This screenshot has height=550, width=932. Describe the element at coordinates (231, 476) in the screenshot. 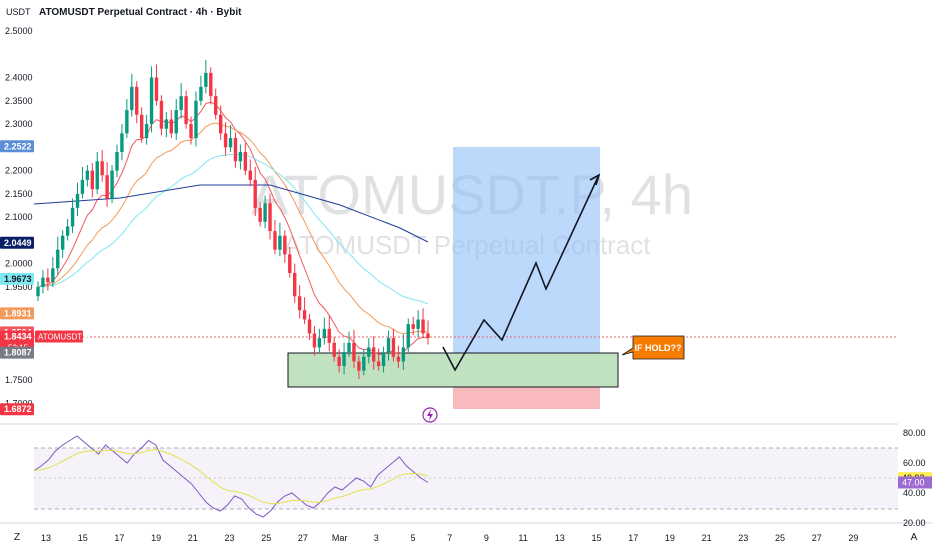

I see `rsi-lines` at that location.